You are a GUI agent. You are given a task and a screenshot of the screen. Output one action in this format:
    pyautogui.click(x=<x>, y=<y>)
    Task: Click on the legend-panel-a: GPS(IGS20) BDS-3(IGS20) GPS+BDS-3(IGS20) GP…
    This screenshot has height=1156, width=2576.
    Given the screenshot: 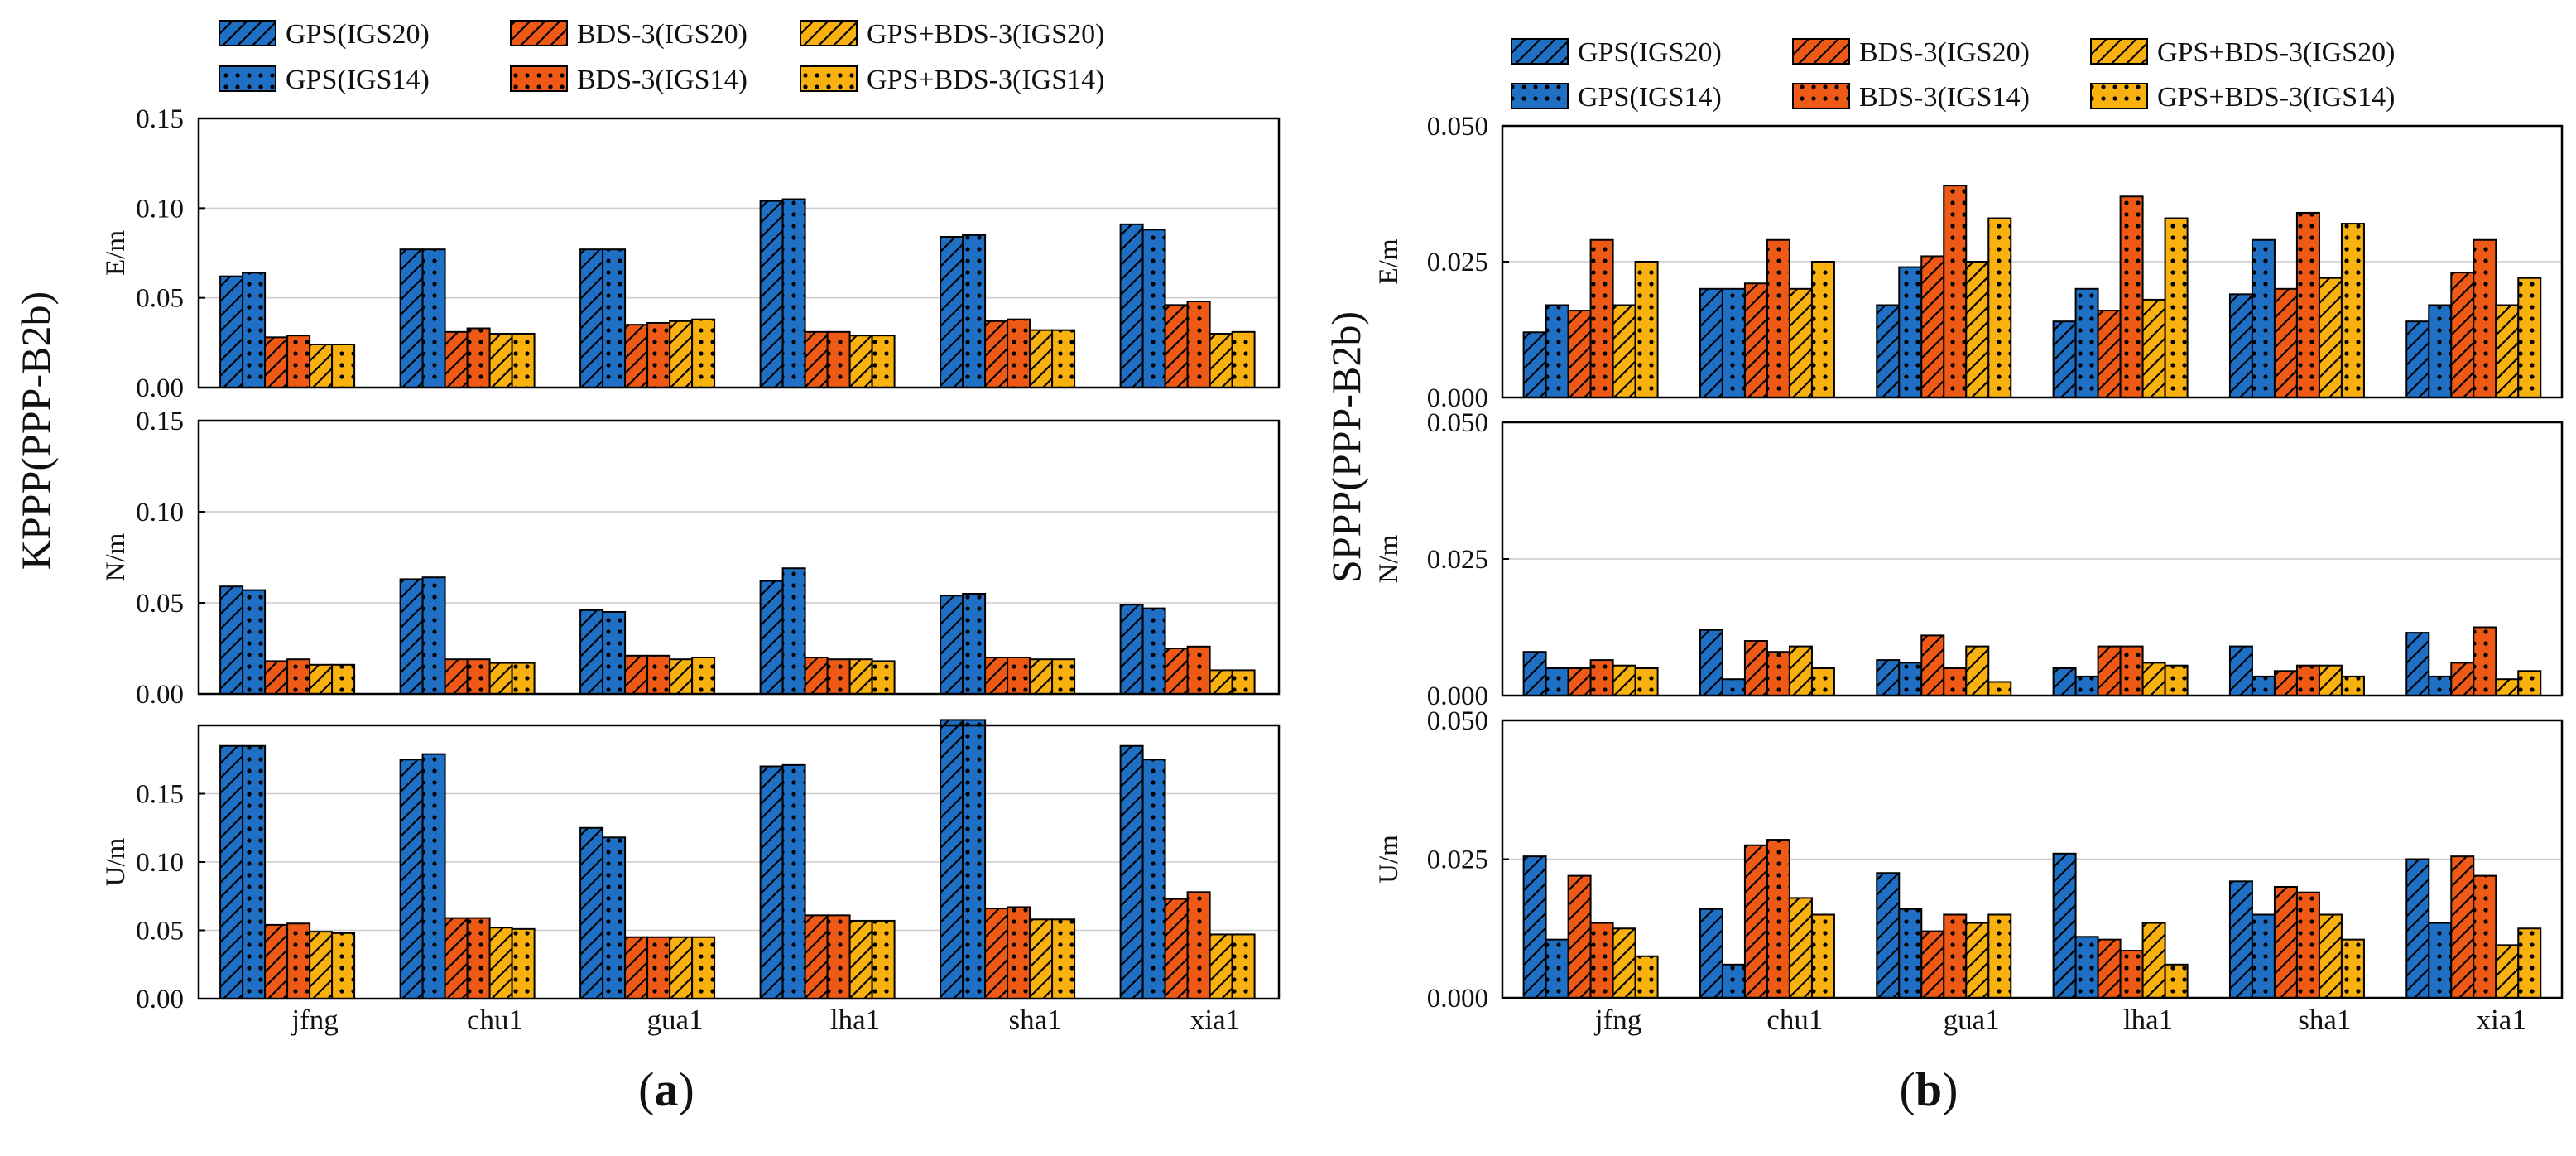 What is the action you would take?
    pyautogui.click(x=661, y=57)
    